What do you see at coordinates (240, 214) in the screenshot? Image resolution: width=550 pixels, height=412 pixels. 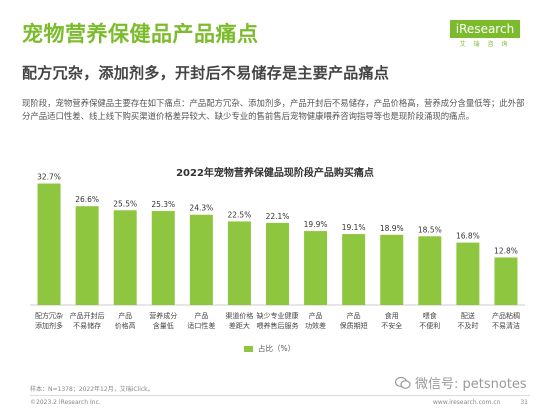 I see `bar-value-label: 22.5%` at bounding box center [240, 214].